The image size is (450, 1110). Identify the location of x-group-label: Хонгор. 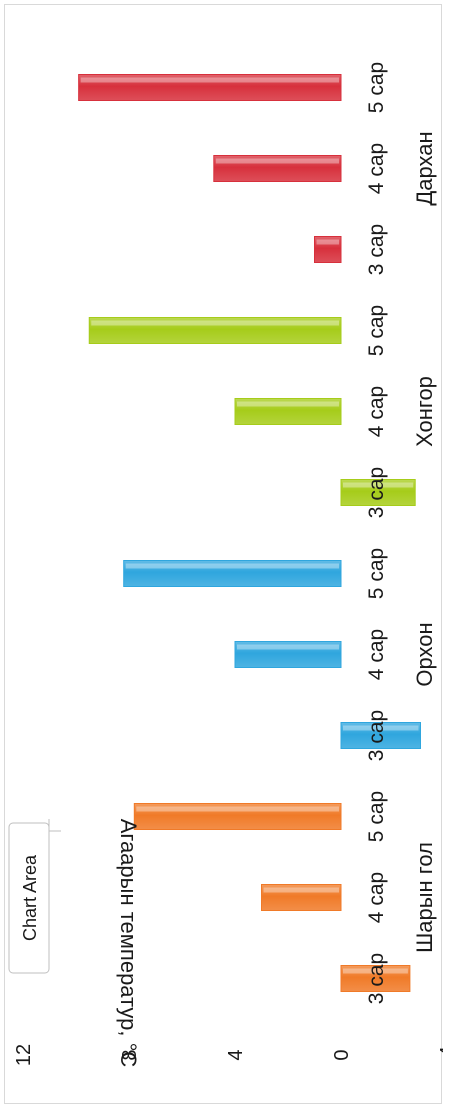
(424, 411).